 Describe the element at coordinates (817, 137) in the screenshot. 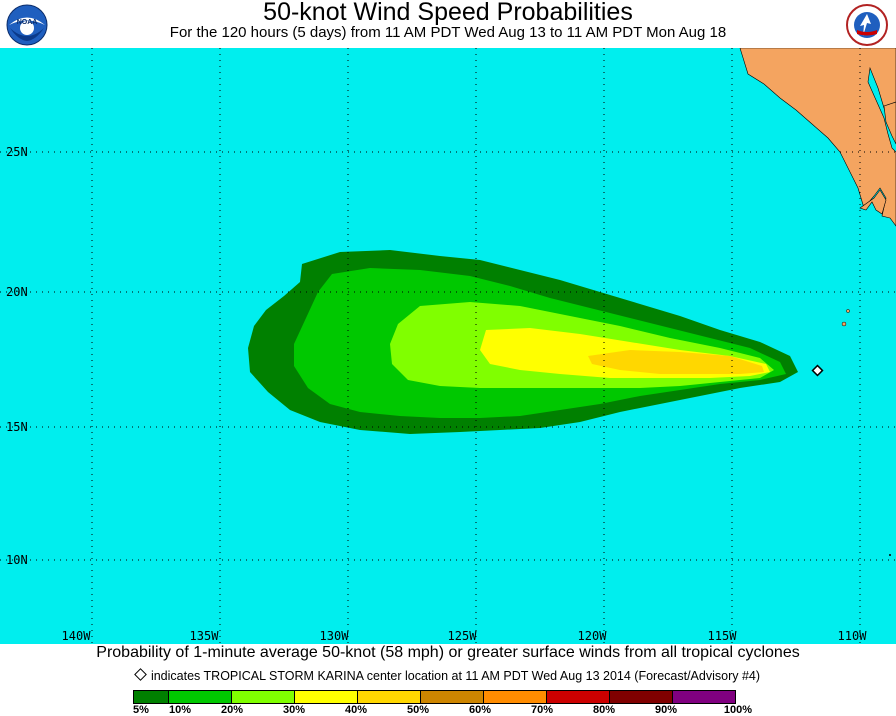

I see `baja-california-land` at that location.